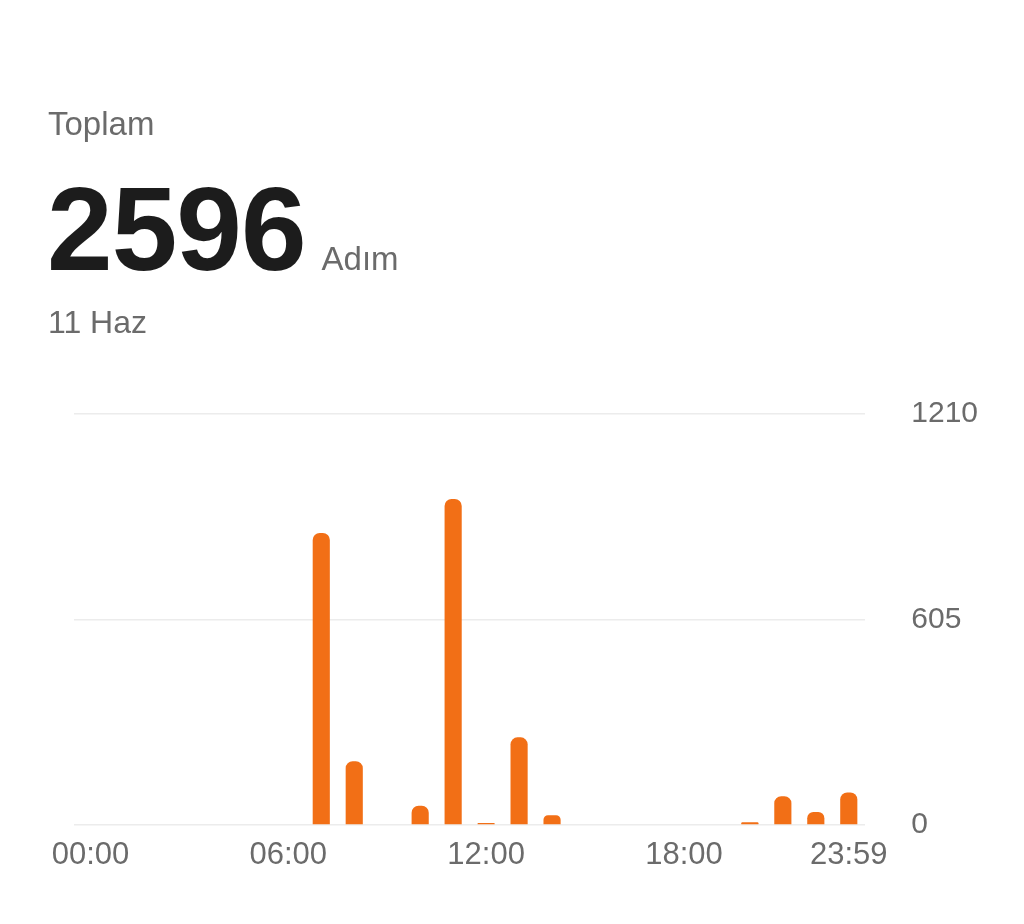 This screenshot has width=1024, height=924. Describe the element at coordinates (936, 617) in the screenshot. I see `y-tick-label: 605` at that location.